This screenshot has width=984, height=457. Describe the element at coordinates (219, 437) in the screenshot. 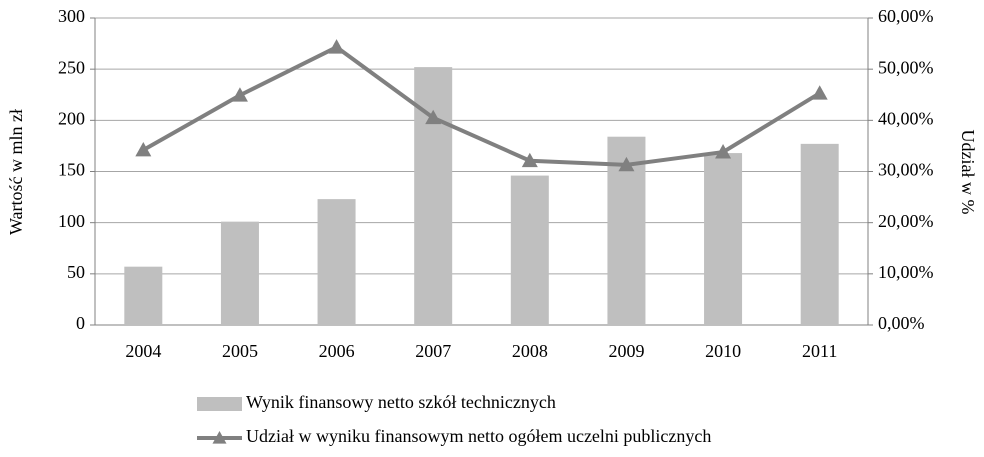

I see `legend-marker` at that location.